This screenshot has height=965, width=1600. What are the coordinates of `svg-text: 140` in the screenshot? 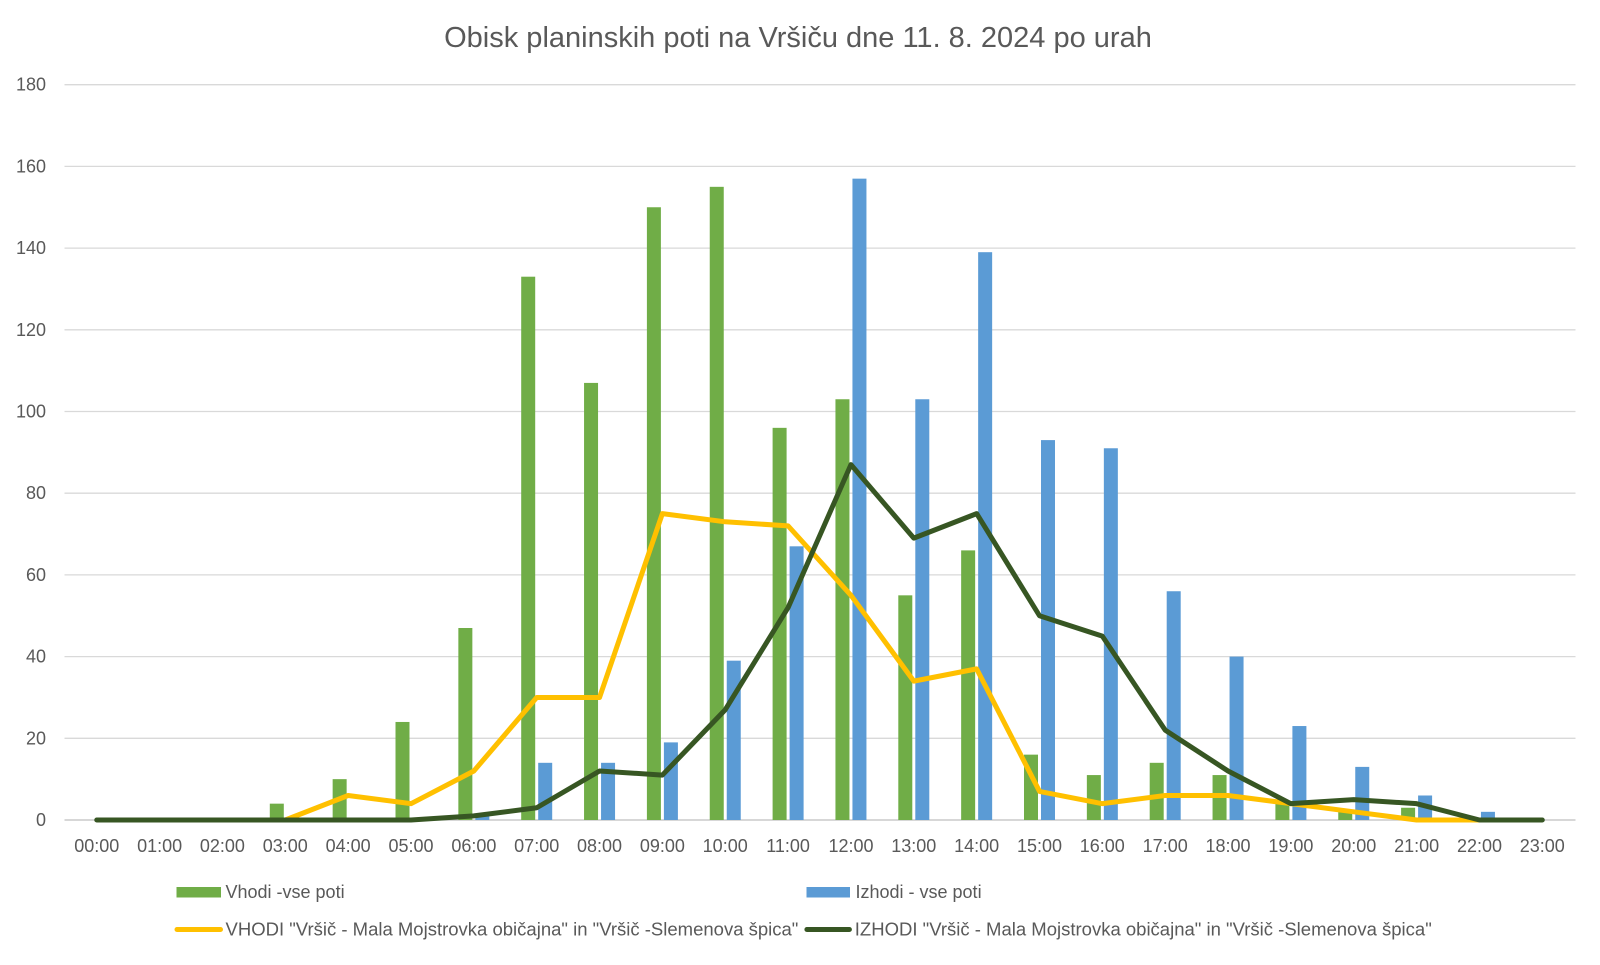 It's located at (31, 248).